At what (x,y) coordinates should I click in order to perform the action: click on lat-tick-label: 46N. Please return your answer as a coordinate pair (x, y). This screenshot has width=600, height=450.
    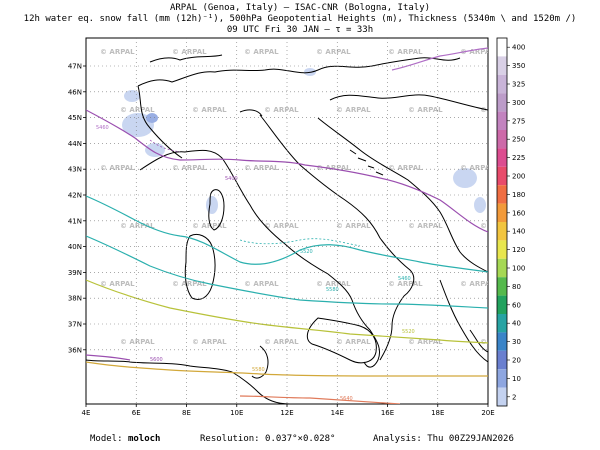
    Looking at the image, I should click on (75, 92).